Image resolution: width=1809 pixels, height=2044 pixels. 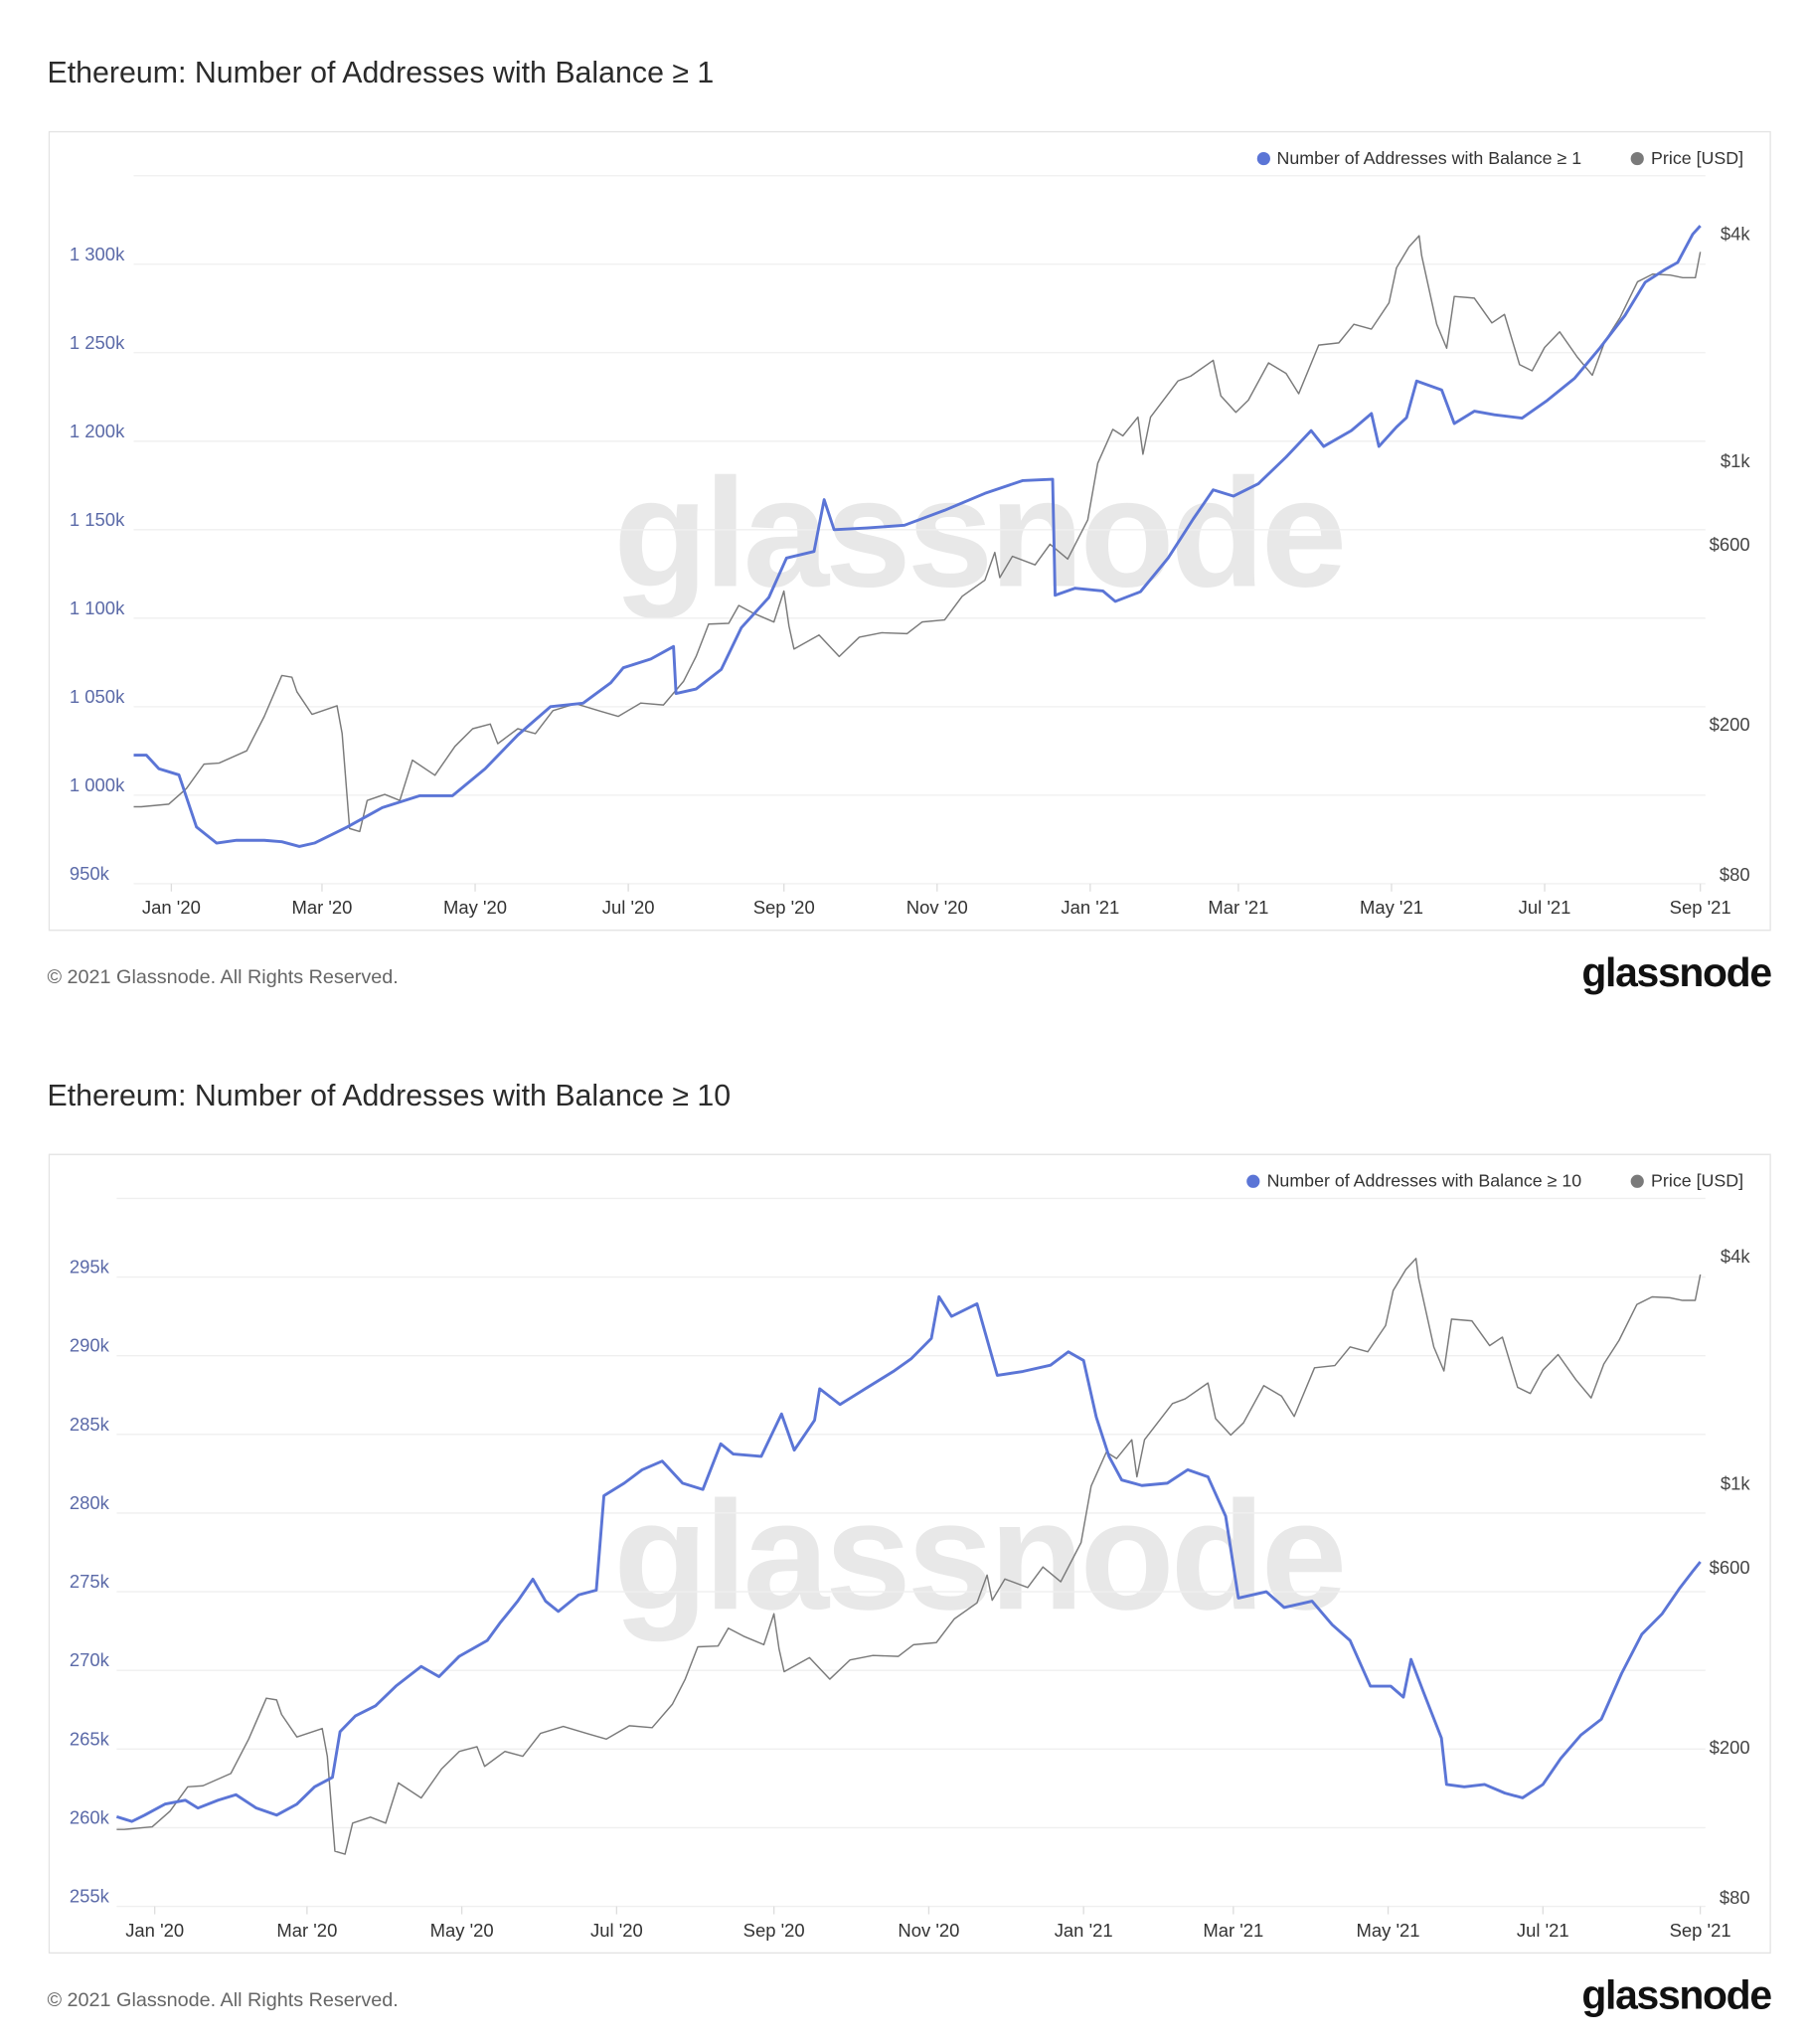 I want to click on y-left-tick-label: 950k, so click(x=90, y=874).